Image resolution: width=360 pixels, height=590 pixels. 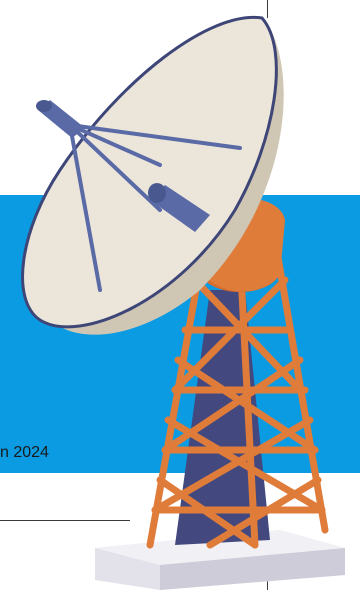 What do you see at coordinates (60, 119) in the screenshot?
I see `feed-horn-icon` at bounding box center [60, 119].